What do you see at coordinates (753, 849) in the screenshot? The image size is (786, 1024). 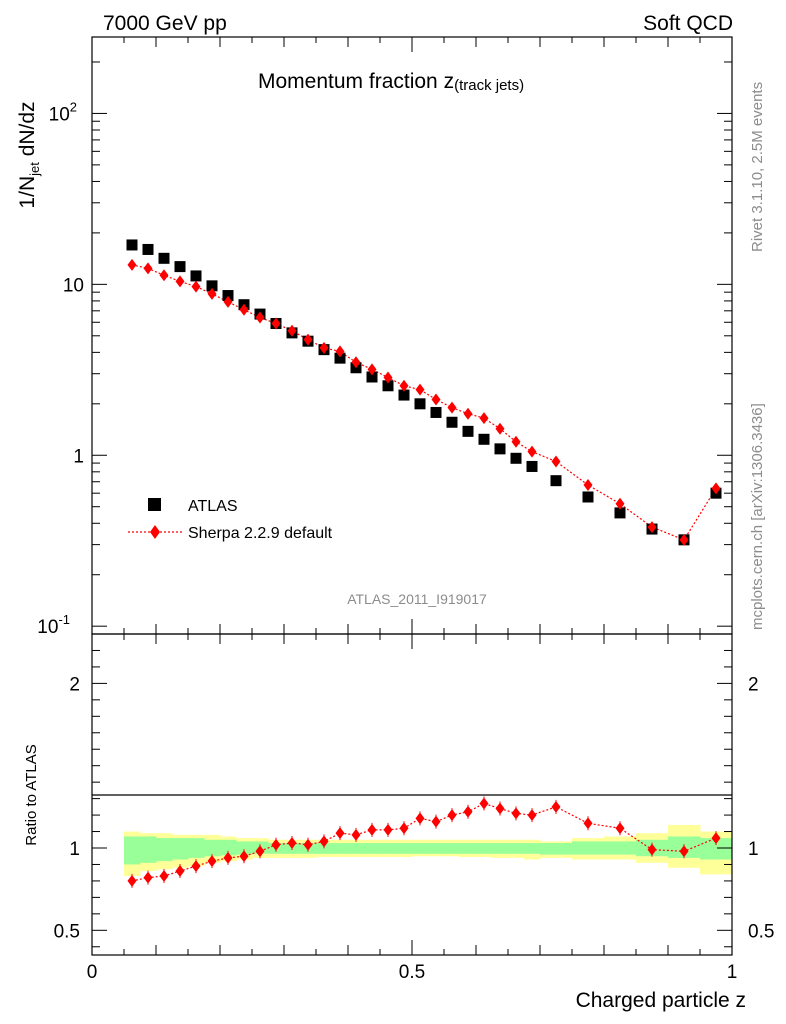 I see `ratio-y-tick-label-right: 1` at bounding box center [753, 849].